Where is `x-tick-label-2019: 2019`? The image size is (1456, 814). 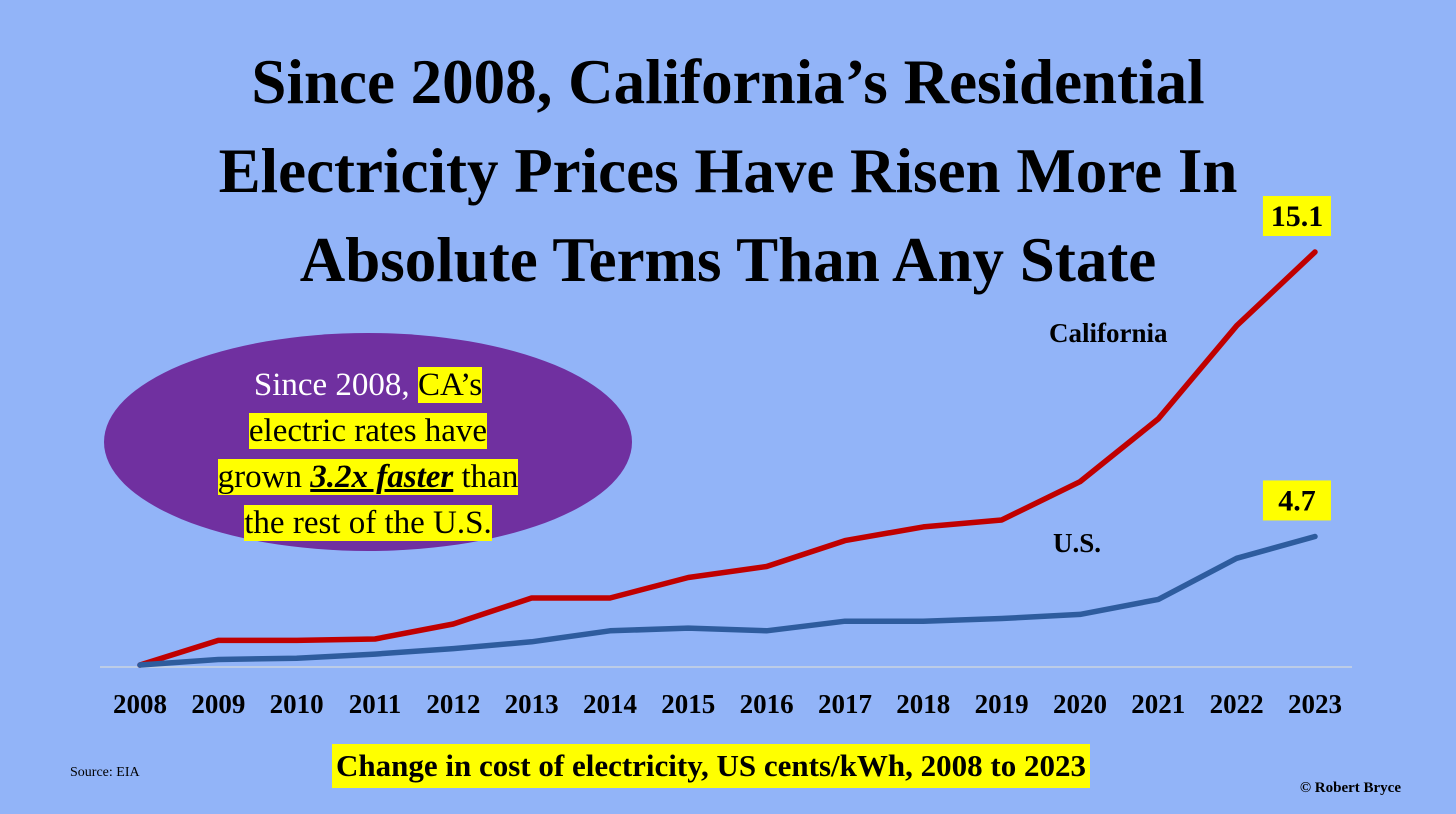
x-tick-label-2019: 2019 is located at coordinates (1002, 704).